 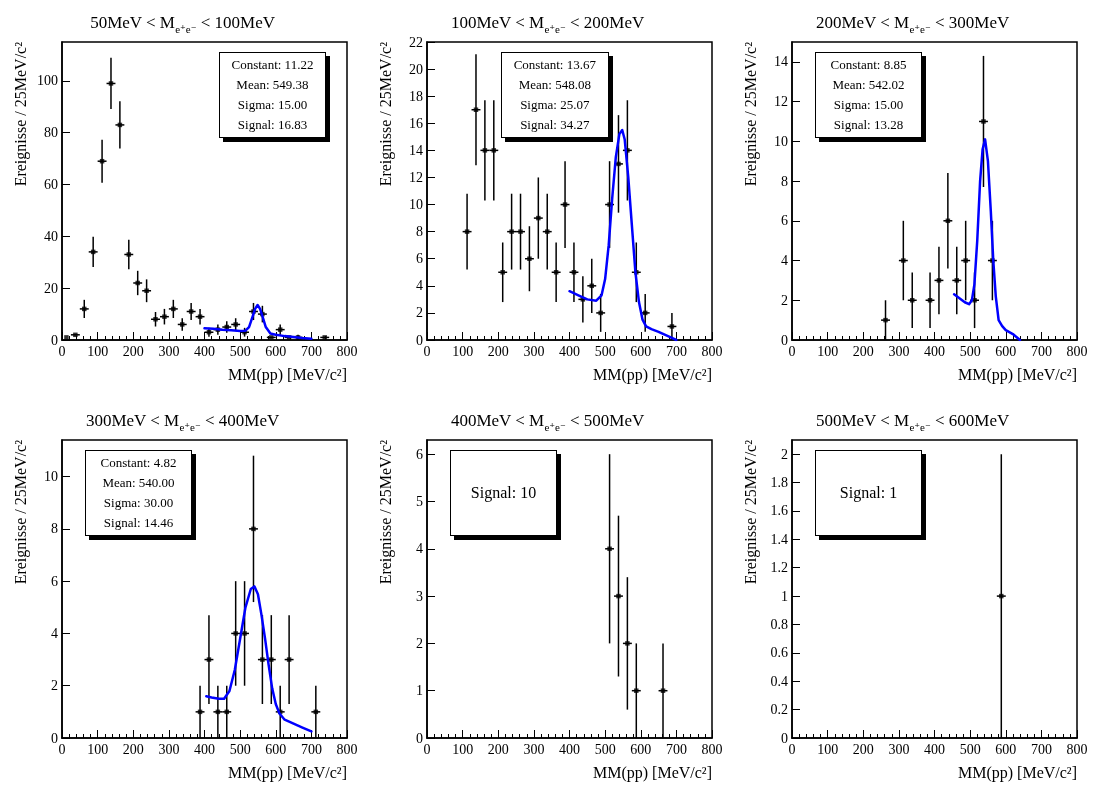 What do you see at coordinates (47, 81) in the screenshot?
I see `y-tick-label: 100` at bounding box center [47, 81].